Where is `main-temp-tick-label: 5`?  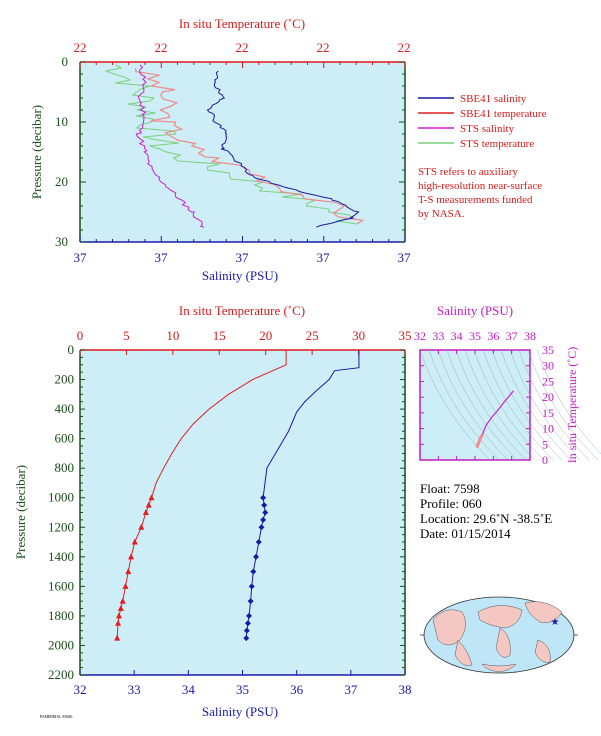 main-temp-tick-label: 5 is located at coordinates (126, 335).